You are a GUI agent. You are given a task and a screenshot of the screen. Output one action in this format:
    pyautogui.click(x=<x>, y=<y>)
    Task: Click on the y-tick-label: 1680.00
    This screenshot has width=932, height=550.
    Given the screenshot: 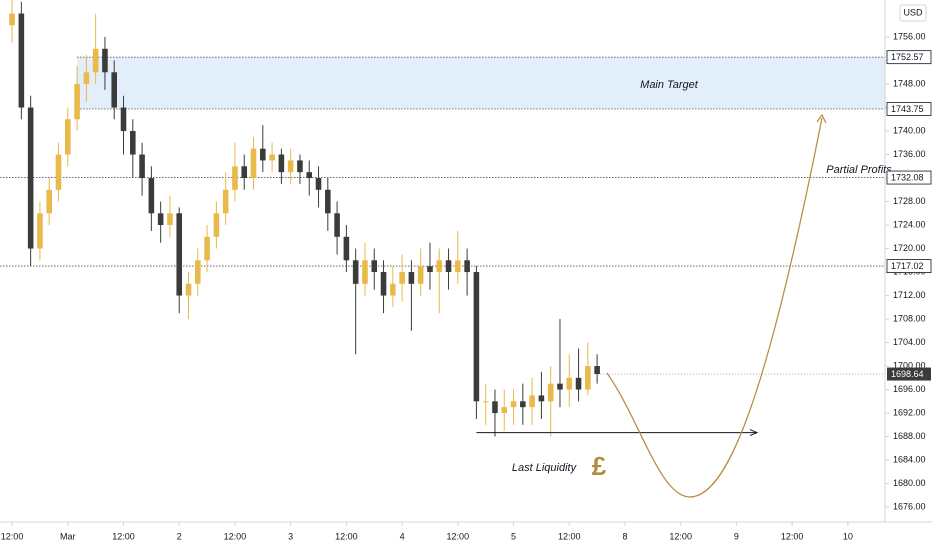 What is the action you would take?
    pyautogui.click(x=909, y=483)
    